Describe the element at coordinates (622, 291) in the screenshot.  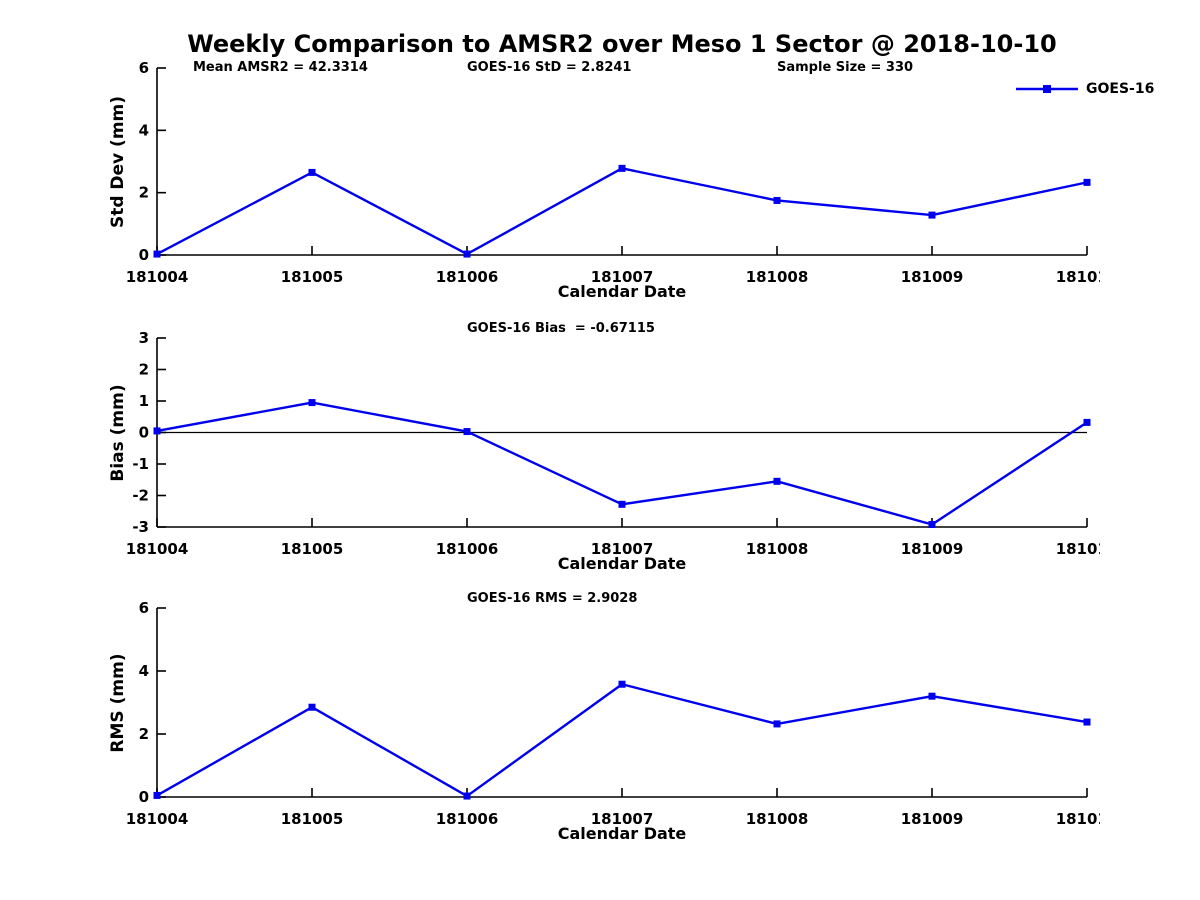
I see `stddev-x-axis-label: Calendar Date` at that location.